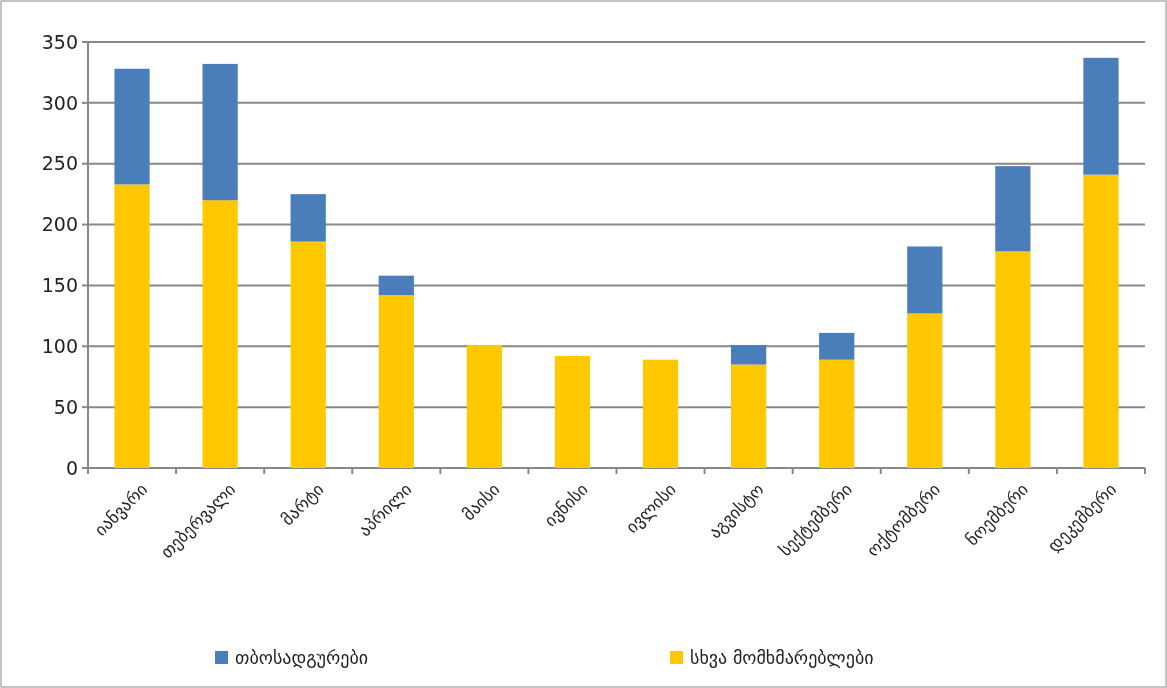  What do you see at coordinates (59, 163) in the screenshot?
I see `y-tick-label: 250` at bounding box center [59, 163].